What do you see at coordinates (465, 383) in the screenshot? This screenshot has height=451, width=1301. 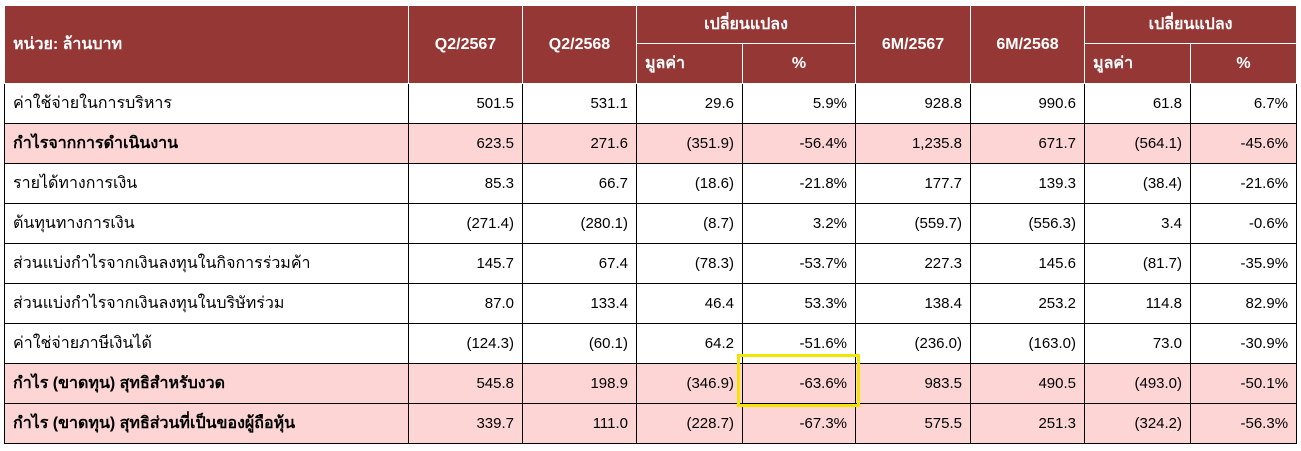 I see `cell-value: 545.8` at bounding box center [465, 383].